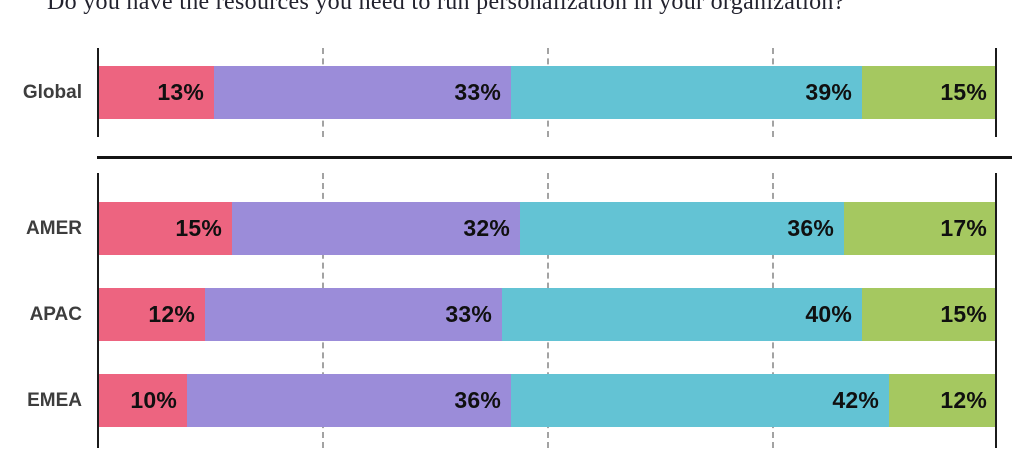 This screenshot has height=450, width=1024. I want to click on bar-segment-amer-3: 36%, so click(682, 228).